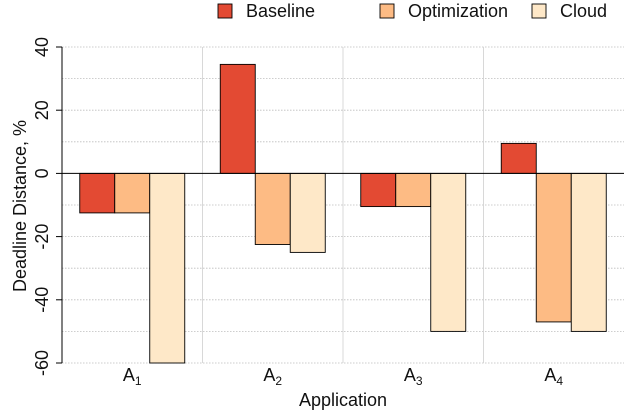 The height and width of the screenshot is (414, 624). I want to click on bar-cloud-A1, so click(167, 268).